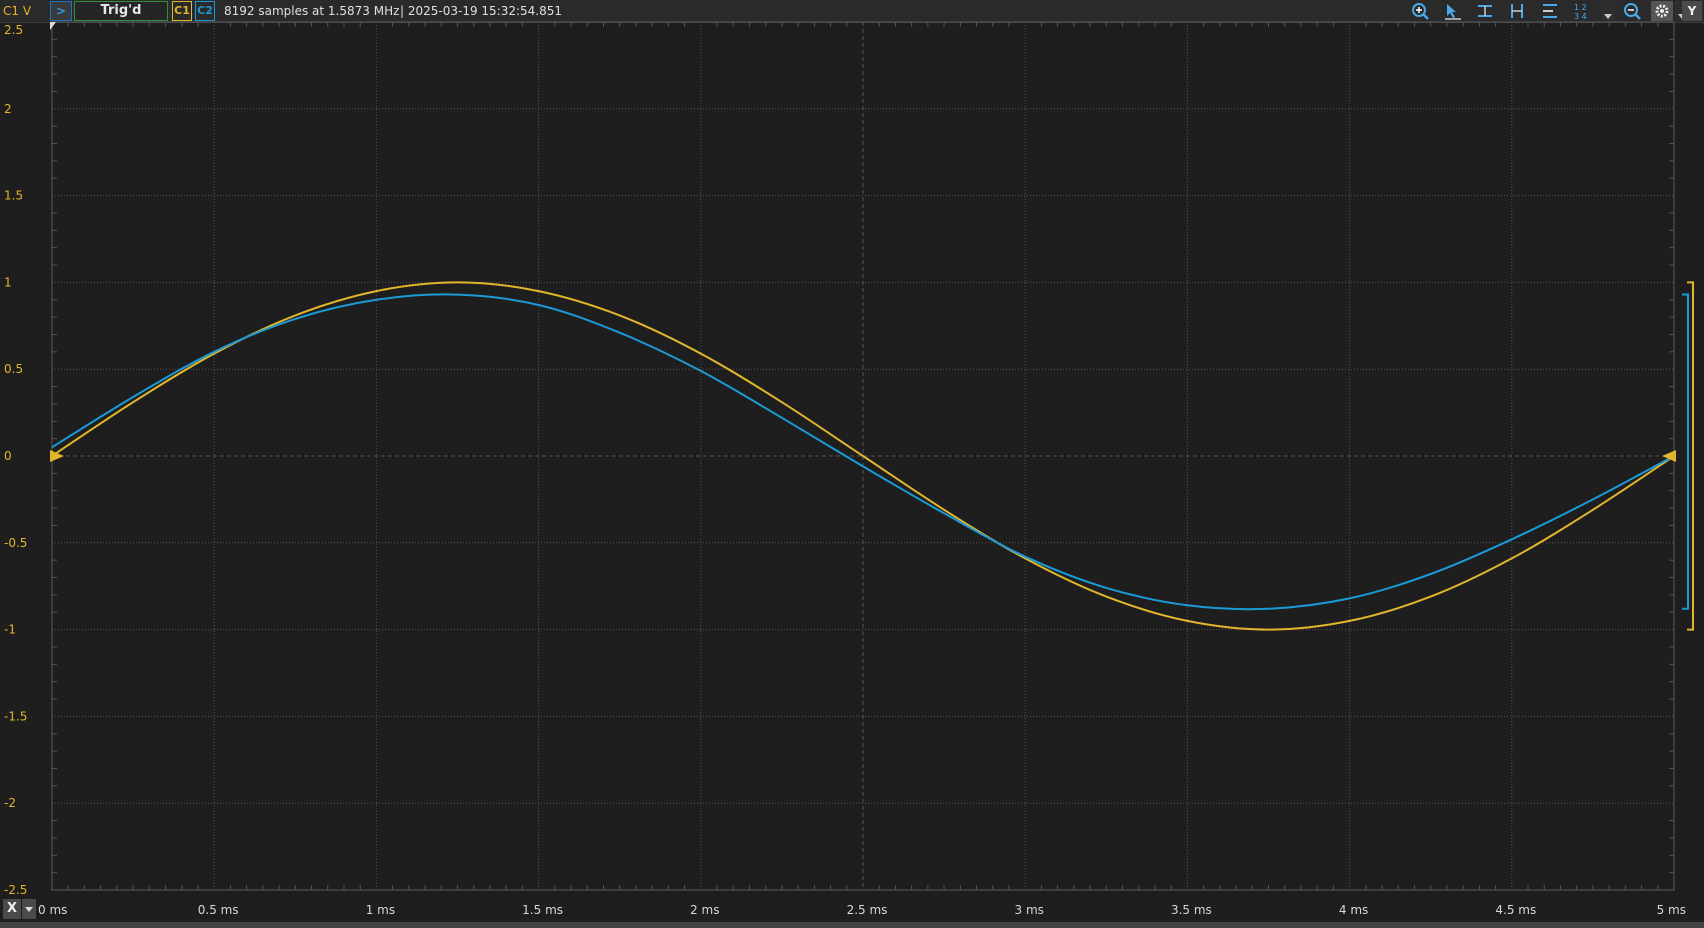 This screenshot has height=928, width=1704. I want to click on x-tick-label: 4.5 ms, so click(1515, 910).